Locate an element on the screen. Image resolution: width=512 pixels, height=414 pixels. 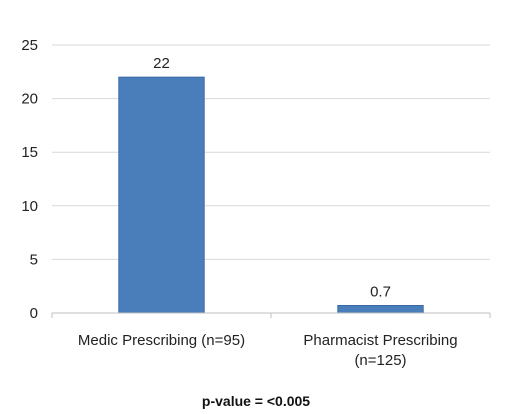
y-tick-label: 5 is located at coordinates (34, 259).